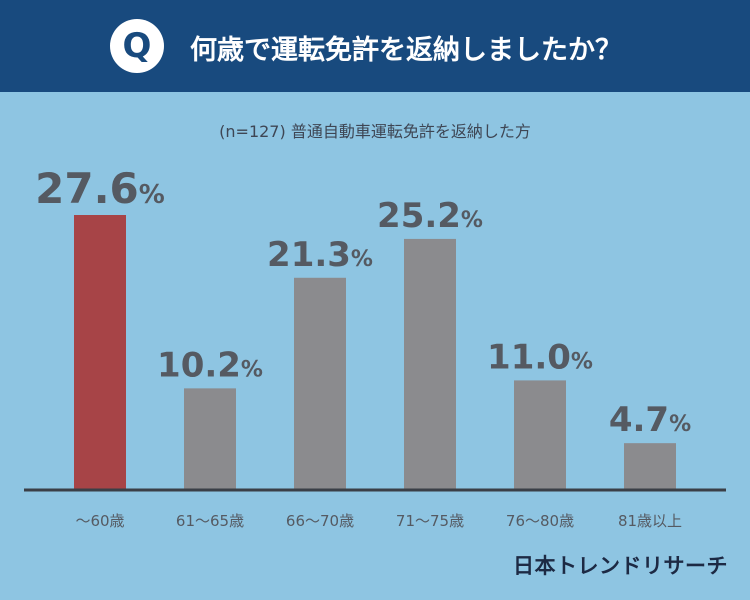 This screenshot has height=600, width=750. Describe the element at coordinates (650, 521) in the screenshot. I see `category-label-5: 81歳以上` at that location.